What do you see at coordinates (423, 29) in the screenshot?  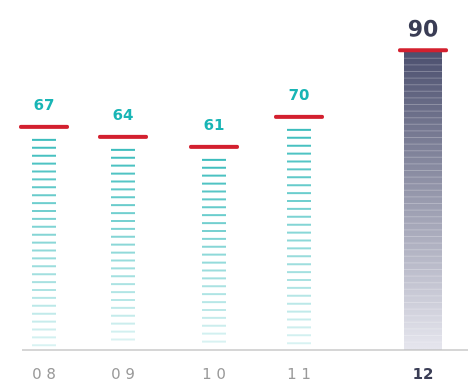 I see `value-label: 90` at bounding box center [423, 29].